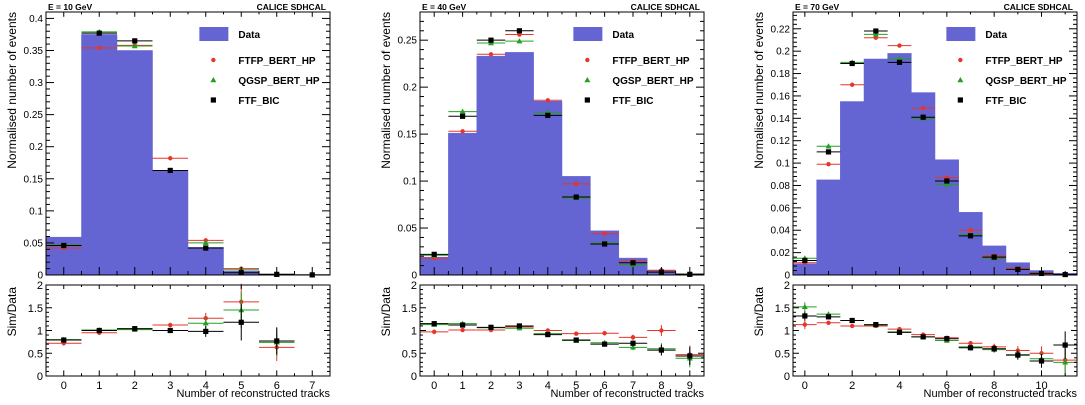  What do you see at coordinates (40, 276) in the screenshot?
I see `y-tick-label: 0` at bounding box center [40, 276].